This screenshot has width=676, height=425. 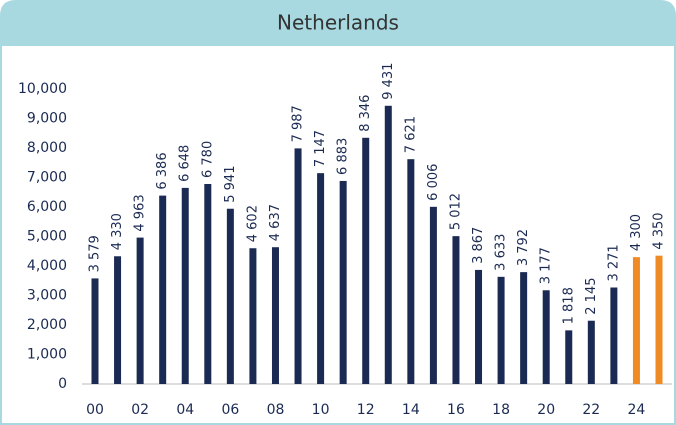 I want to click on value-label: 3 271, so click(x=613, y=262).